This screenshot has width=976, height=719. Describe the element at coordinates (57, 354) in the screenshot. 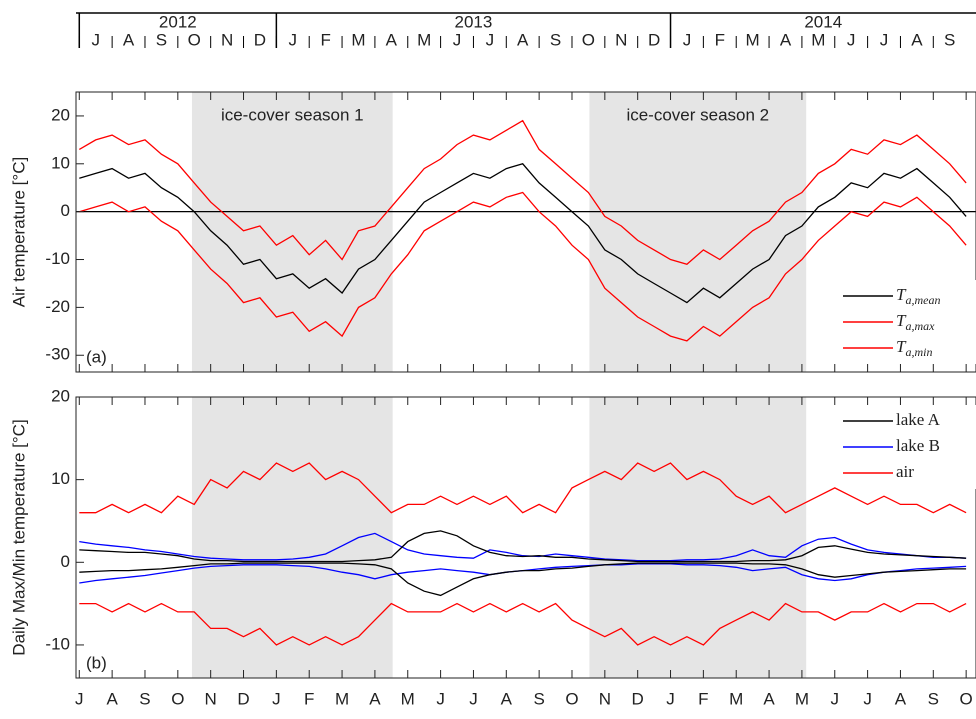

I see `y-tick-label: -30` at that location.